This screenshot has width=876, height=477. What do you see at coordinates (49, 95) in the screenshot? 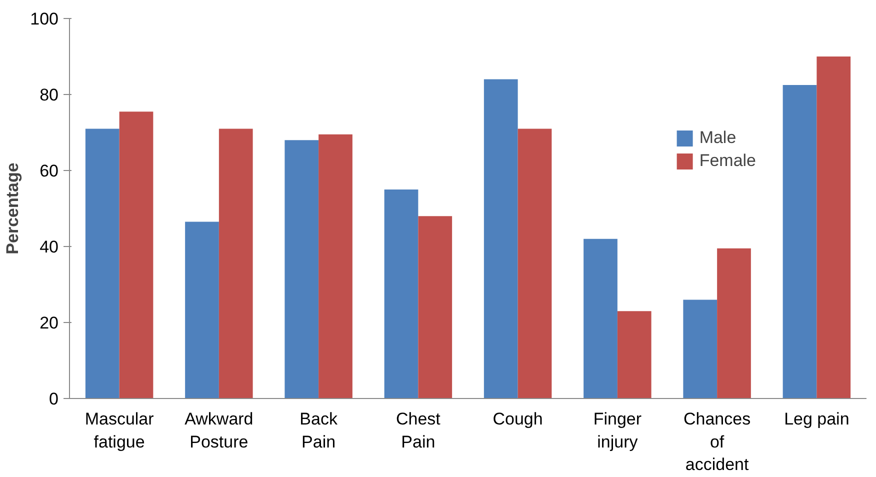
I see `y-tick-label: 80` at bounding box center [49, 95].